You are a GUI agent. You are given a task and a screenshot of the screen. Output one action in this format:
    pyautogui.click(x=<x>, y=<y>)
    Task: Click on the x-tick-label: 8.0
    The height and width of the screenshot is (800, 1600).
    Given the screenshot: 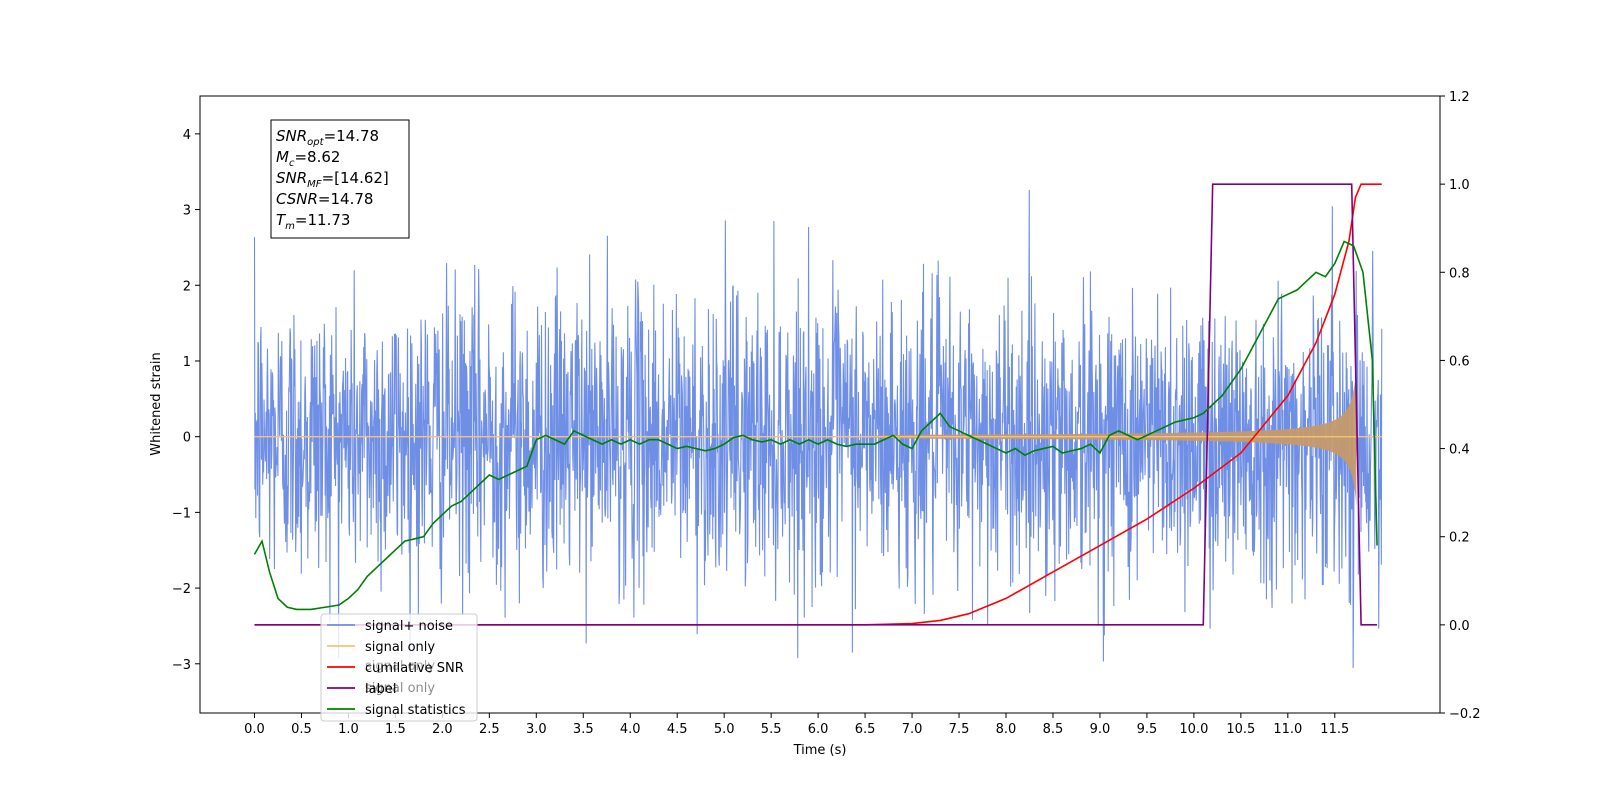 What is the action you would take?
    pyautogui.click(x=1006, y=729)
    